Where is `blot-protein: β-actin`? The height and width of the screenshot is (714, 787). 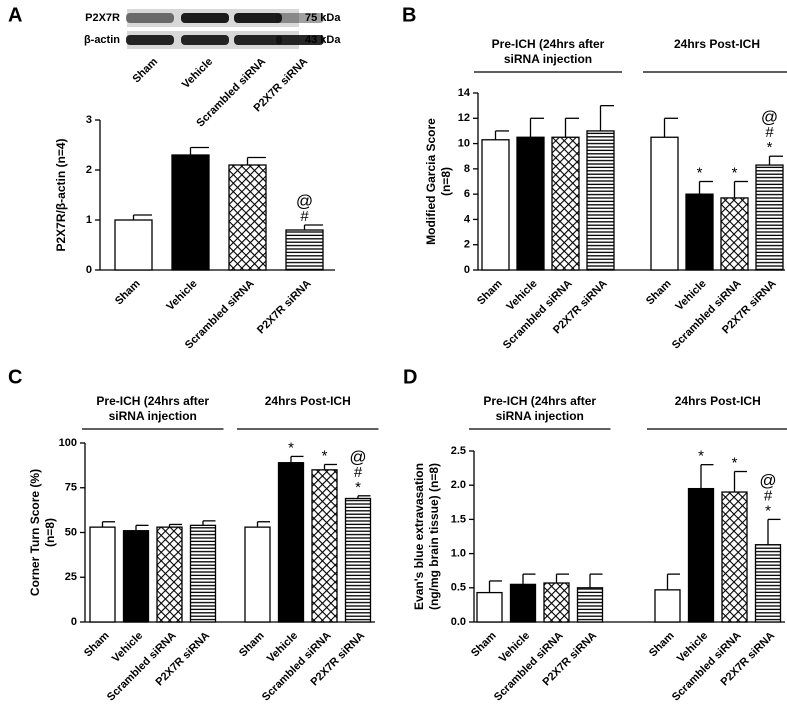
blot-protein: β-actin is located at coordinates (102, 40).